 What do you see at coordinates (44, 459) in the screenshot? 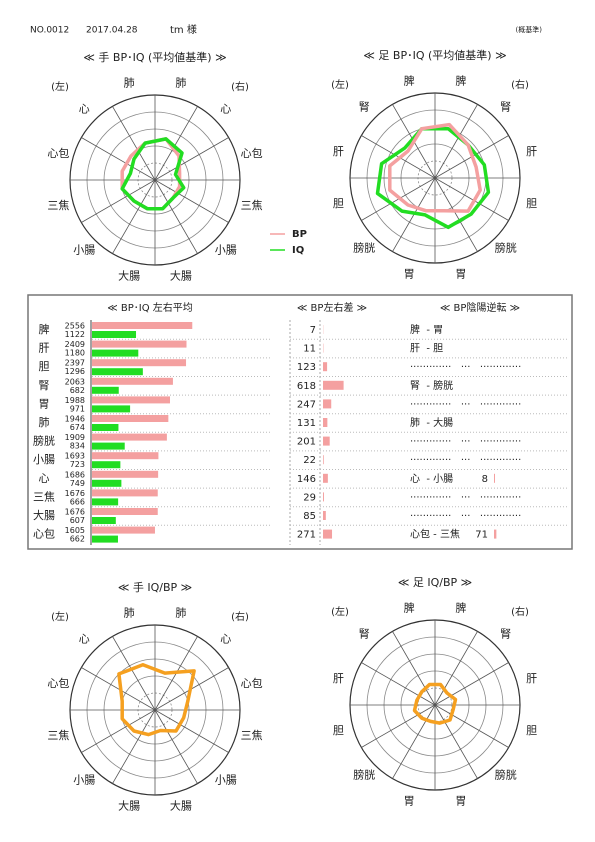
I see `organ-name: 小腸` at bounding box center [44, 459].